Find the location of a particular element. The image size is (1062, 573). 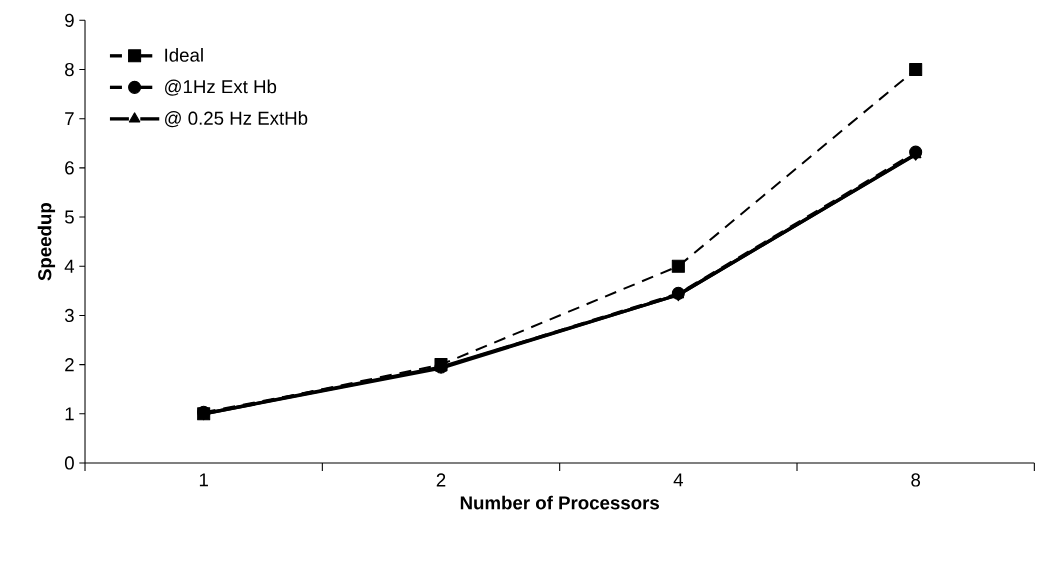

legend-label: @1Hz Ext Hb is located at coordinates (221, 87).